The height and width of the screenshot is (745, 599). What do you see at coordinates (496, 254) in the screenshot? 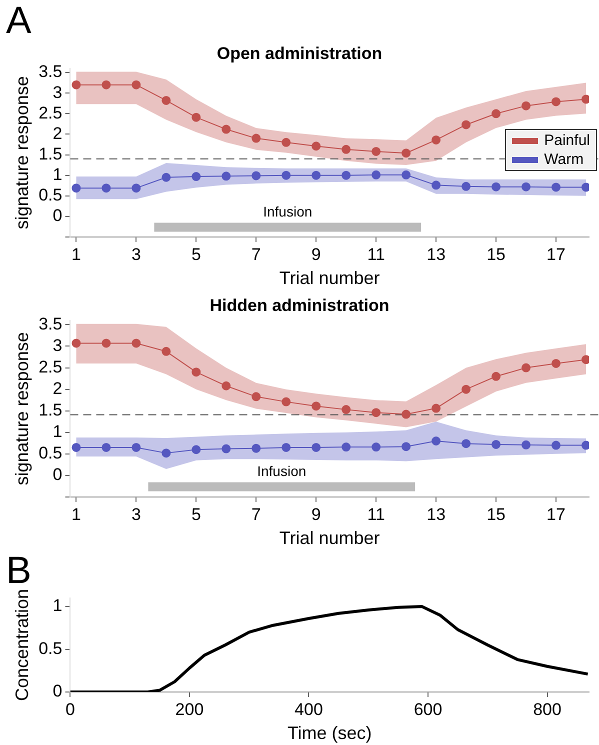
I see `x-tick-label: 15` at bounding box center [496, 254].